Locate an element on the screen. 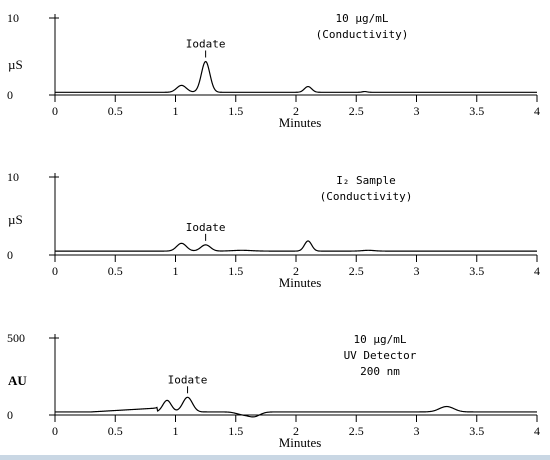 The width and height of the screenshot is (550, 460). window-bottom-bar is located at coordinates (275, 457).